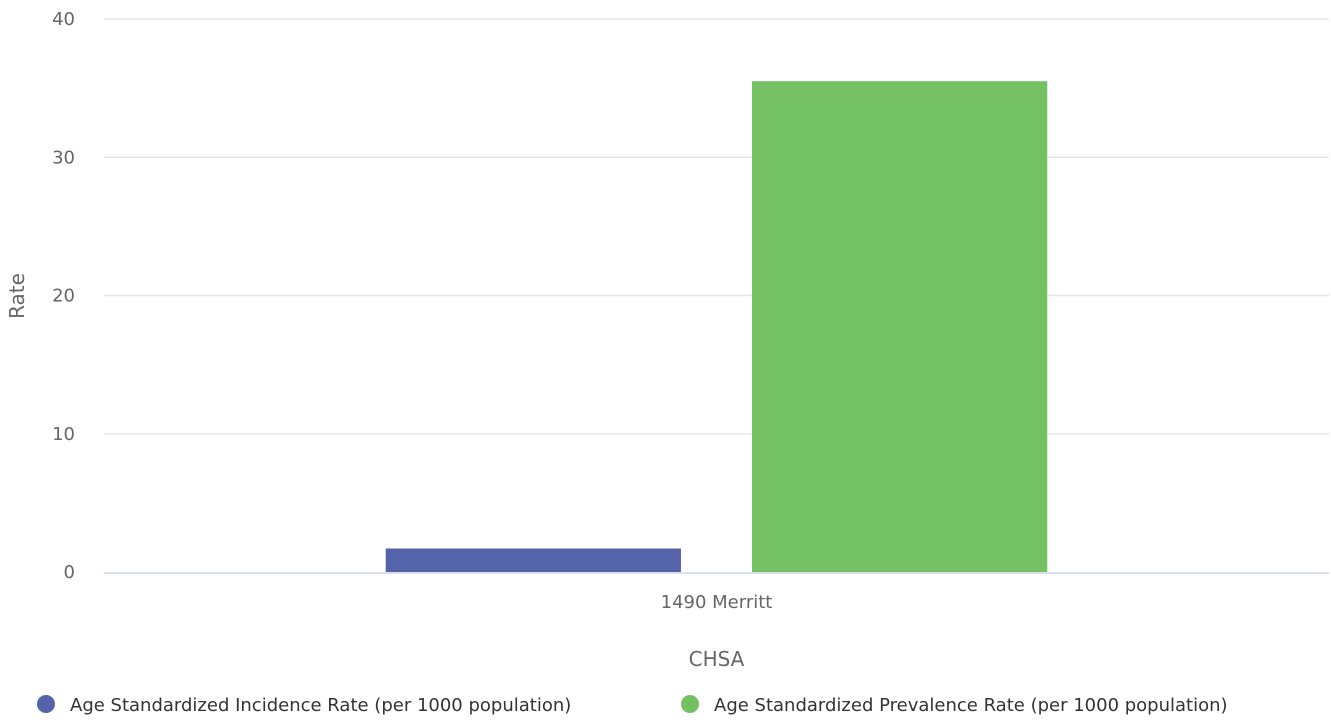  I want to click on y-tick-label: 0, so click(69, 572).